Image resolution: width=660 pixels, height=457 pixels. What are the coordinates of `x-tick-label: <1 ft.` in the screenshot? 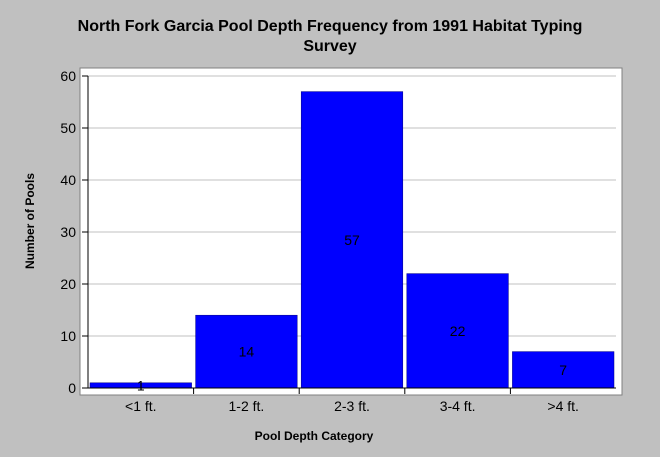 It's located at (141, 406).